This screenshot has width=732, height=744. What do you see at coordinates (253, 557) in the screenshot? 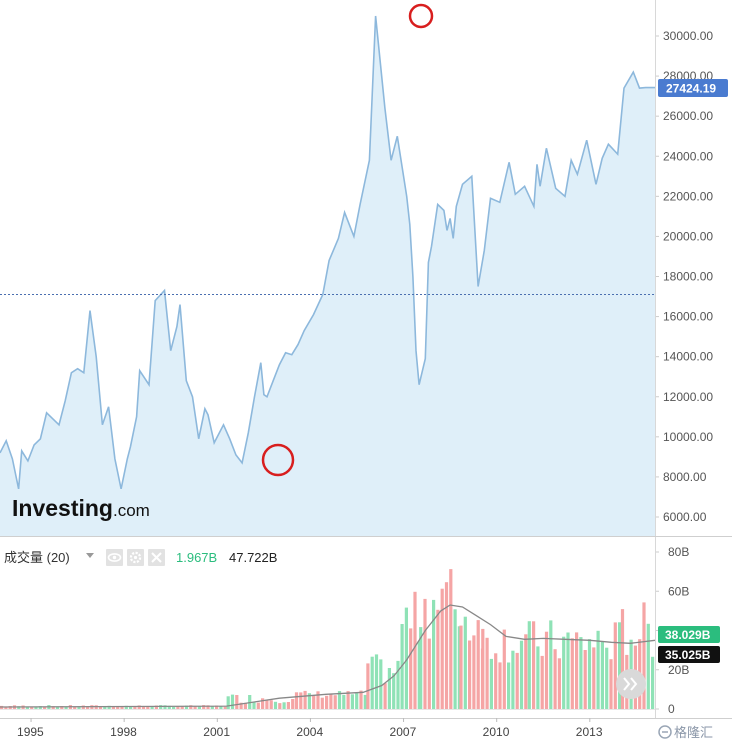
I see `average-volume-value: 47.722B` at bounding box center [253, 557].